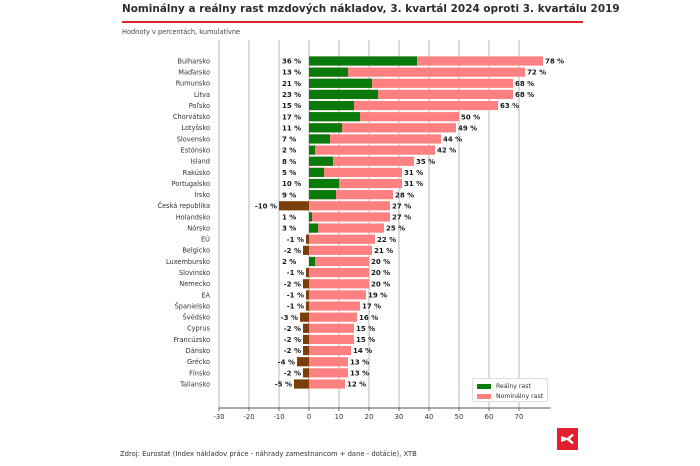  What do you see at coordinates (289, 173) in the screenshot?
I see `real-value-label: 5 %` at bounding box center [289, 173].